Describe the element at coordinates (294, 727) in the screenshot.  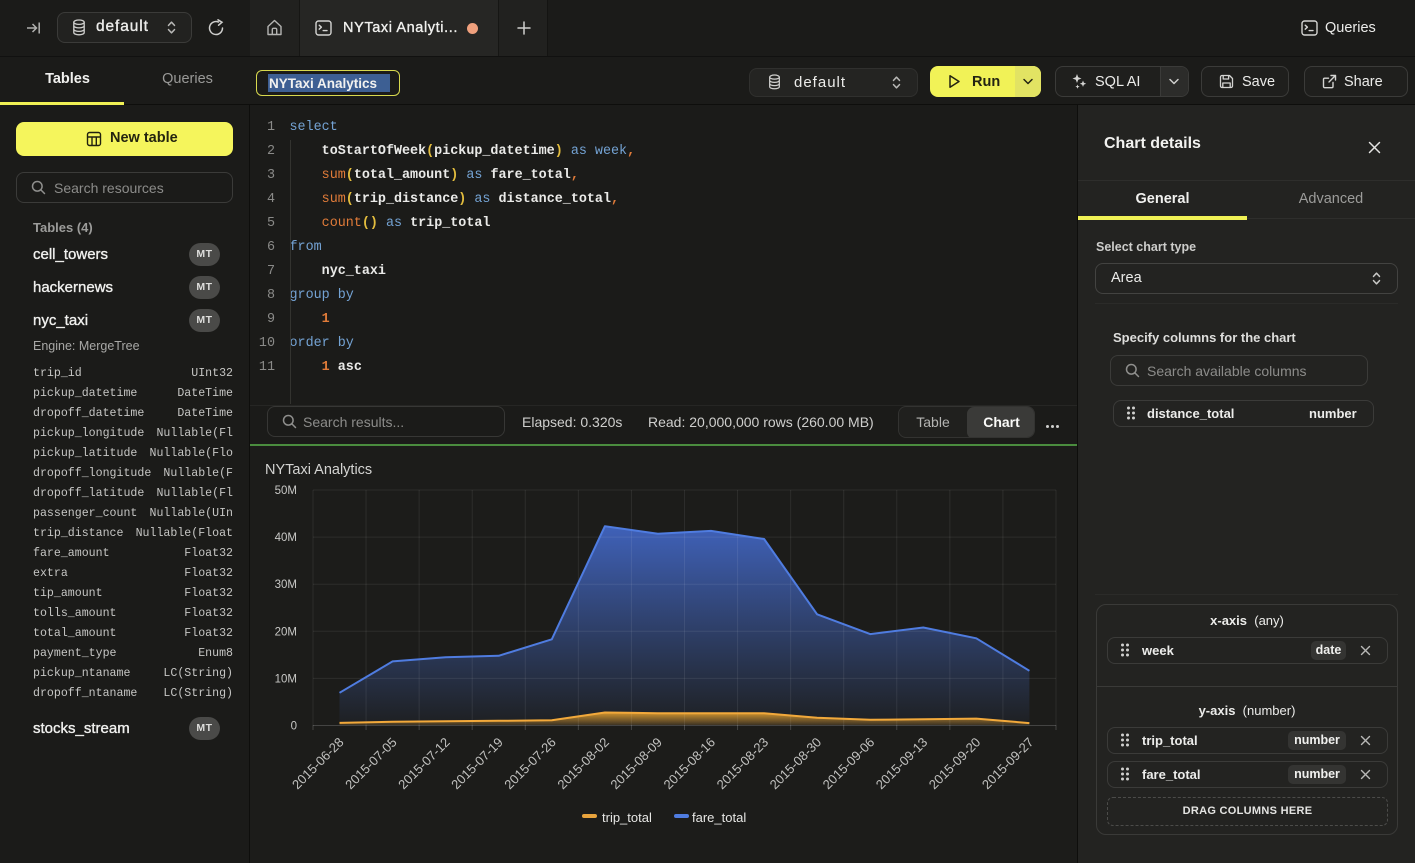
I see `svg-text: 0` at that location.